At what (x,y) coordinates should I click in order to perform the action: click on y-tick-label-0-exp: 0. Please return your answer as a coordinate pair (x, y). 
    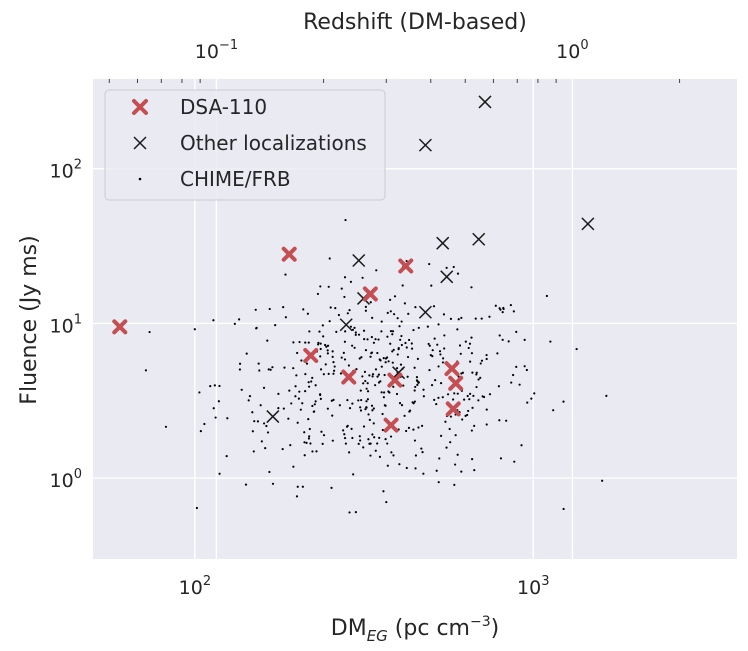
    Looking at the image, I should click on (78, 474).